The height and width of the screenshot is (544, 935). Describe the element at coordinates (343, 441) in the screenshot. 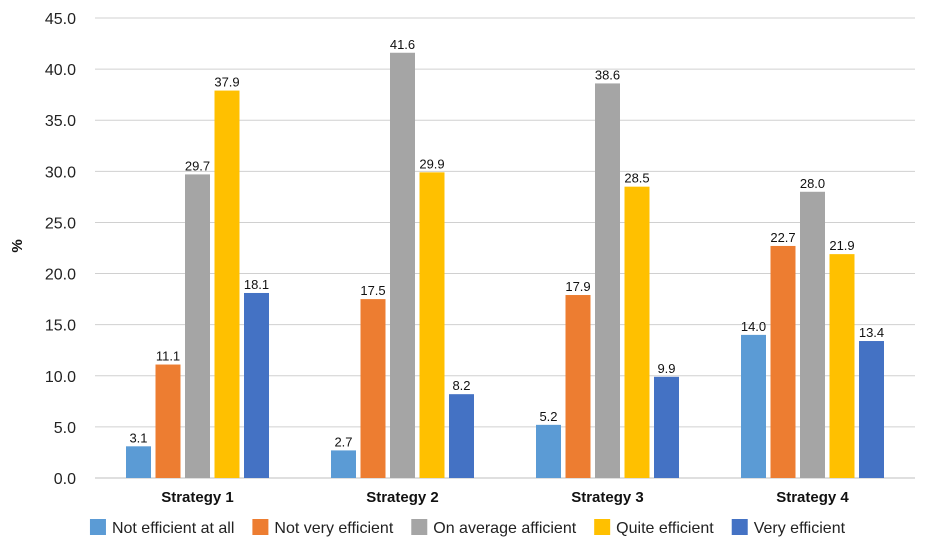

I see `data-label: 2.7` at that location.